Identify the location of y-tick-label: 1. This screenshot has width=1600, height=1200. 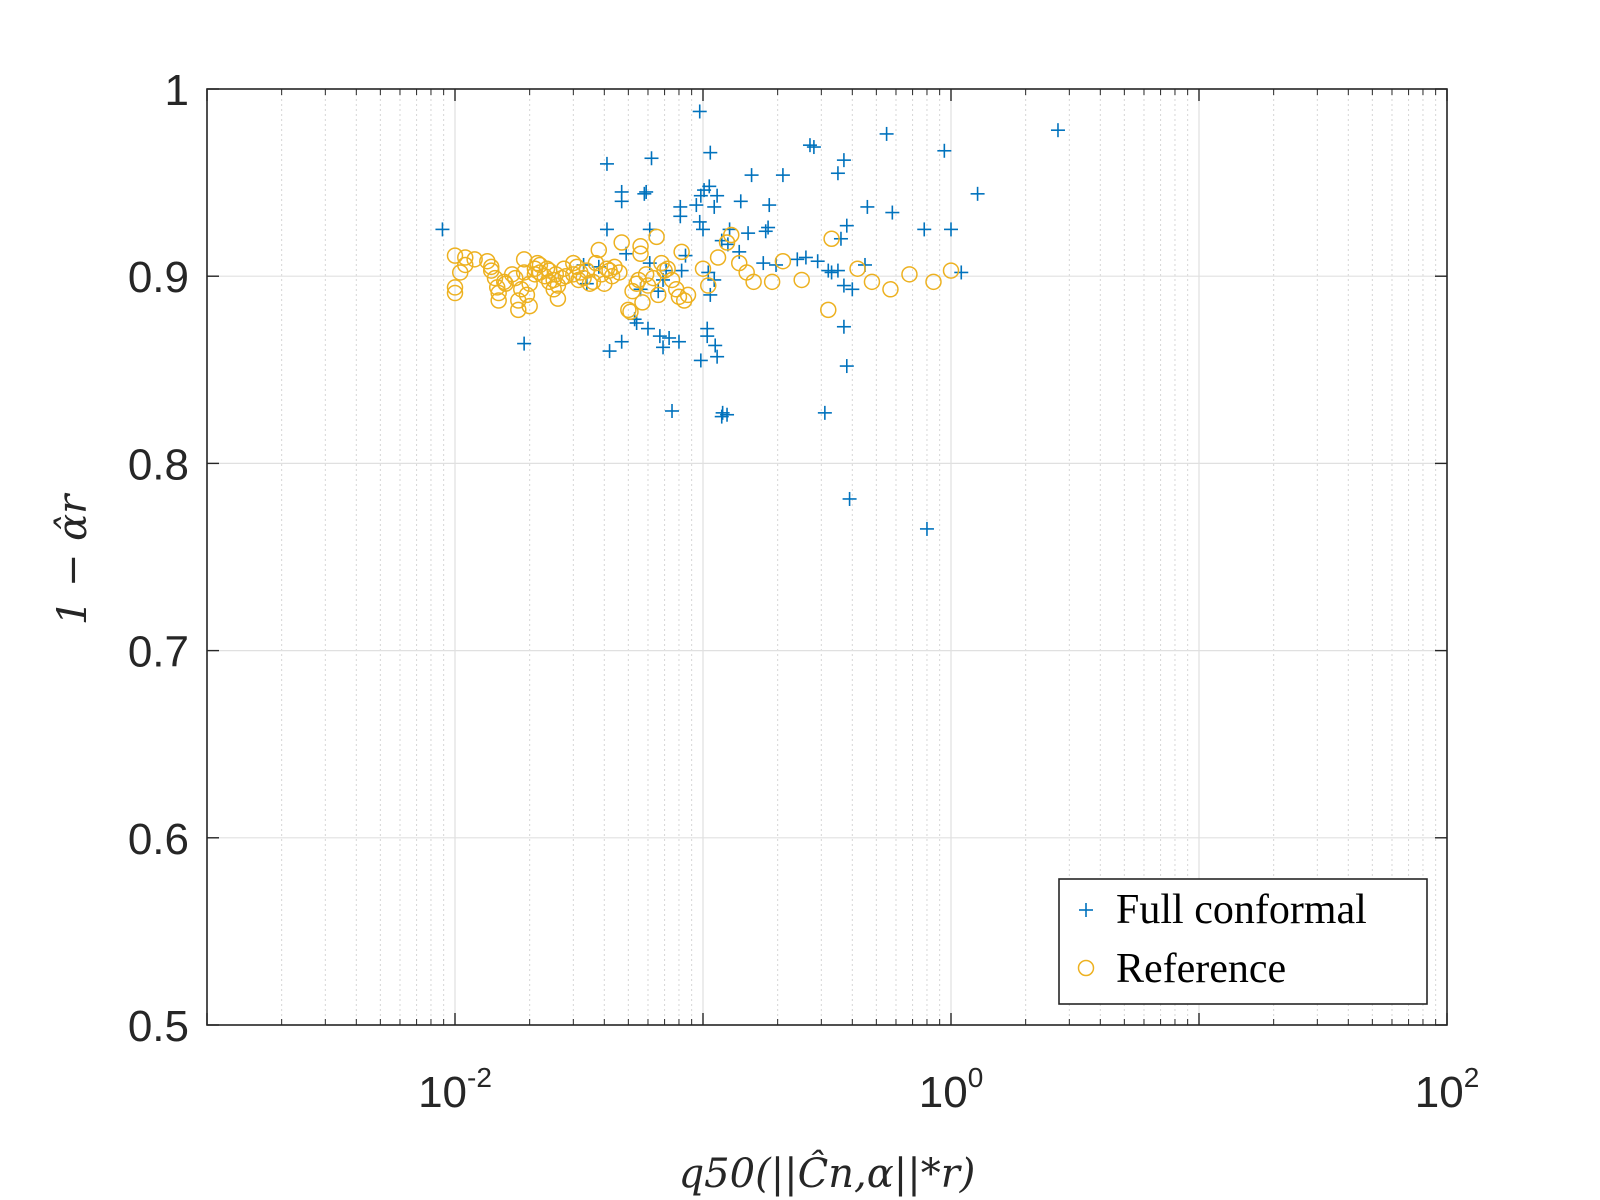
(177, 90).